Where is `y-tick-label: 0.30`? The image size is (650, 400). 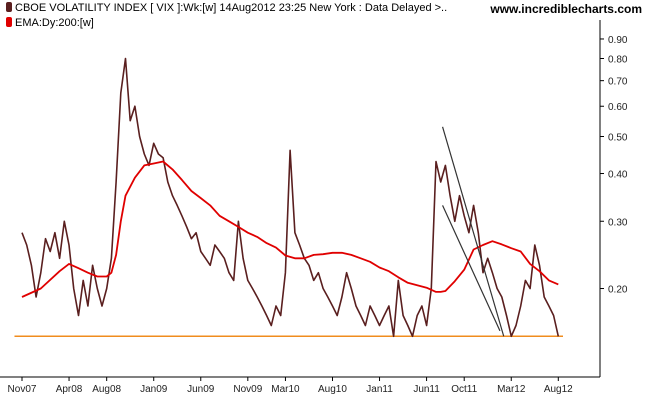 y-tick-label: 0.30 is located at coordinates (618, 222).